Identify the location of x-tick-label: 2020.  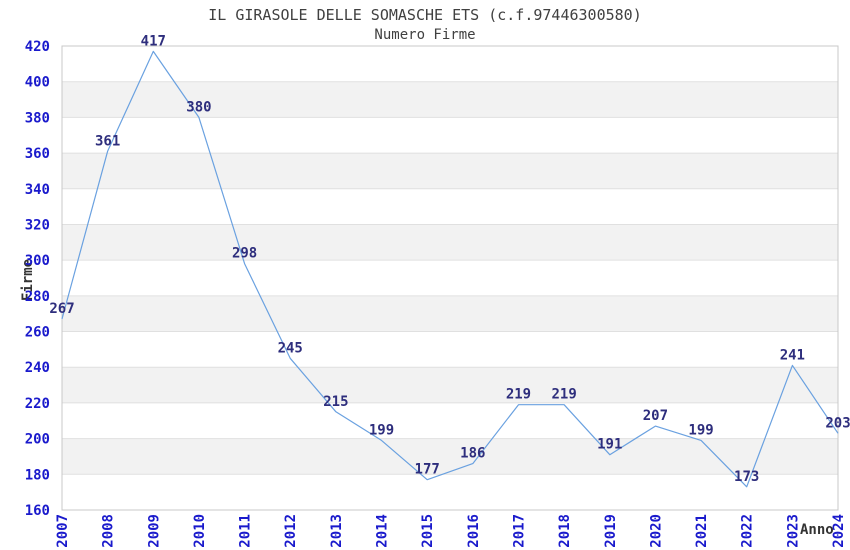
(656, 531).